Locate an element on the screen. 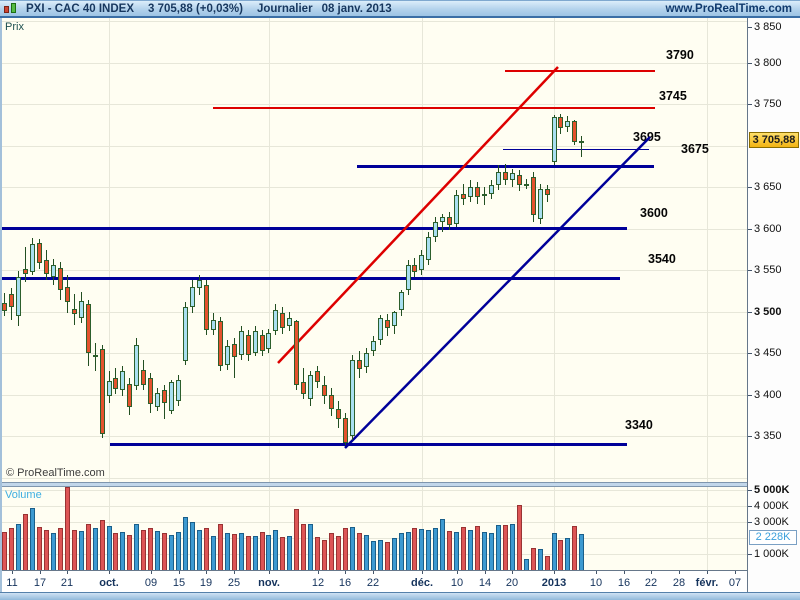 The image size is (800, 600). prorealtime-link: www.ProRealTime.com is located at coordinates (728, 8).